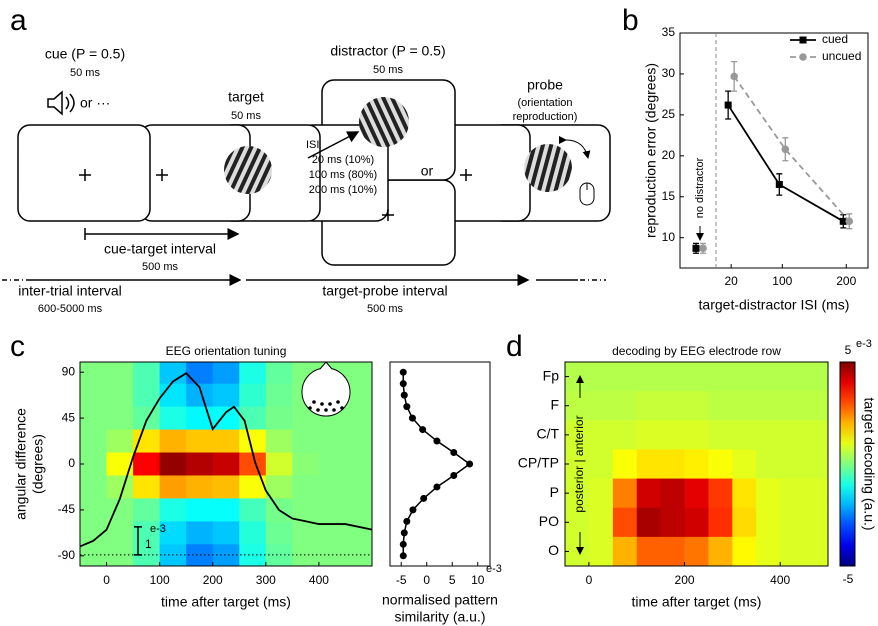  I want to click on isi-arrow, so click(333, 145).